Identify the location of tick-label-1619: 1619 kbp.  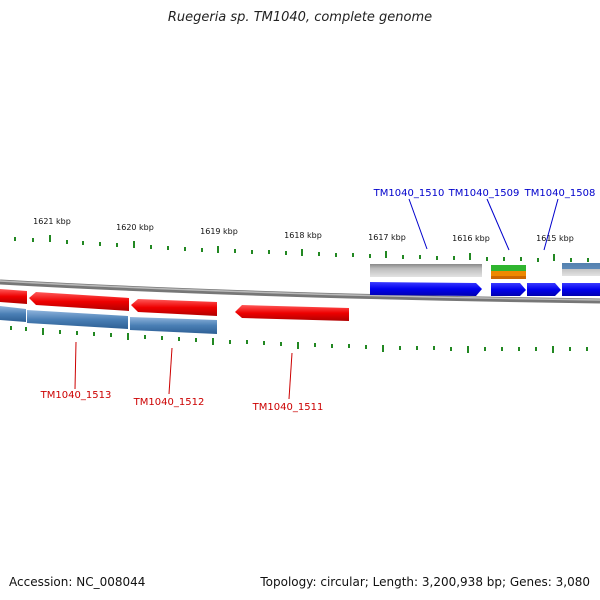
(219, 231).